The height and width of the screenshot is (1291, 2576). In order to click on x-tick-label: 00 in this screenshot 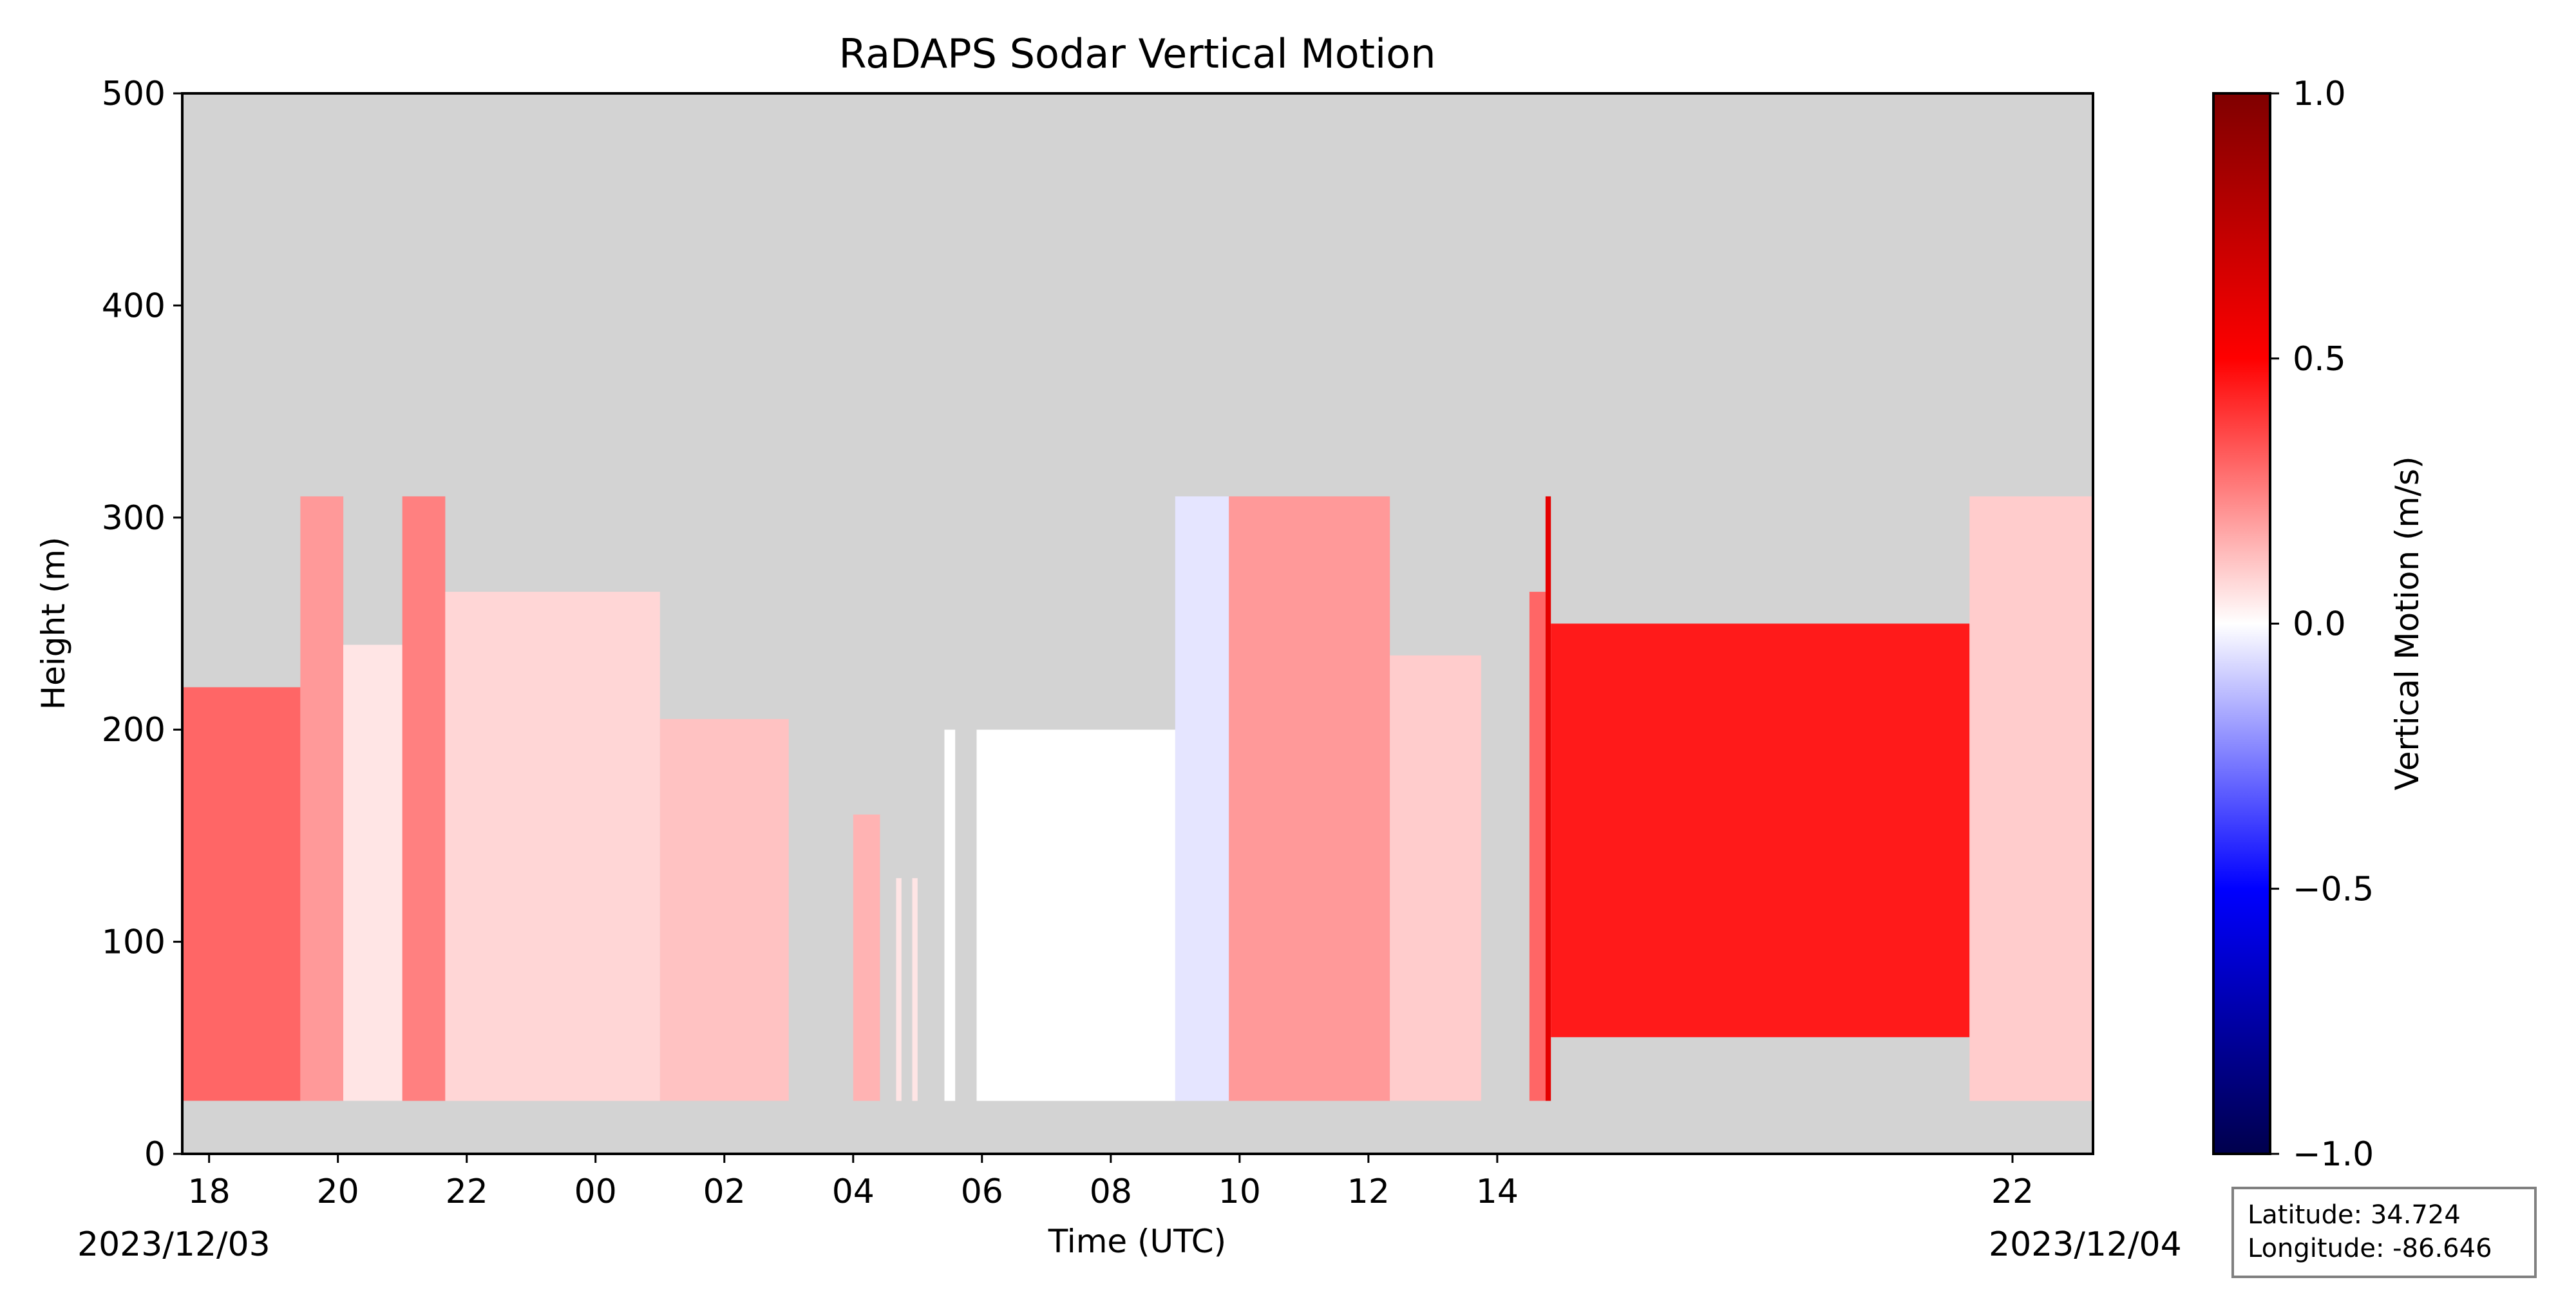, I will do `click(595, 1192)`.